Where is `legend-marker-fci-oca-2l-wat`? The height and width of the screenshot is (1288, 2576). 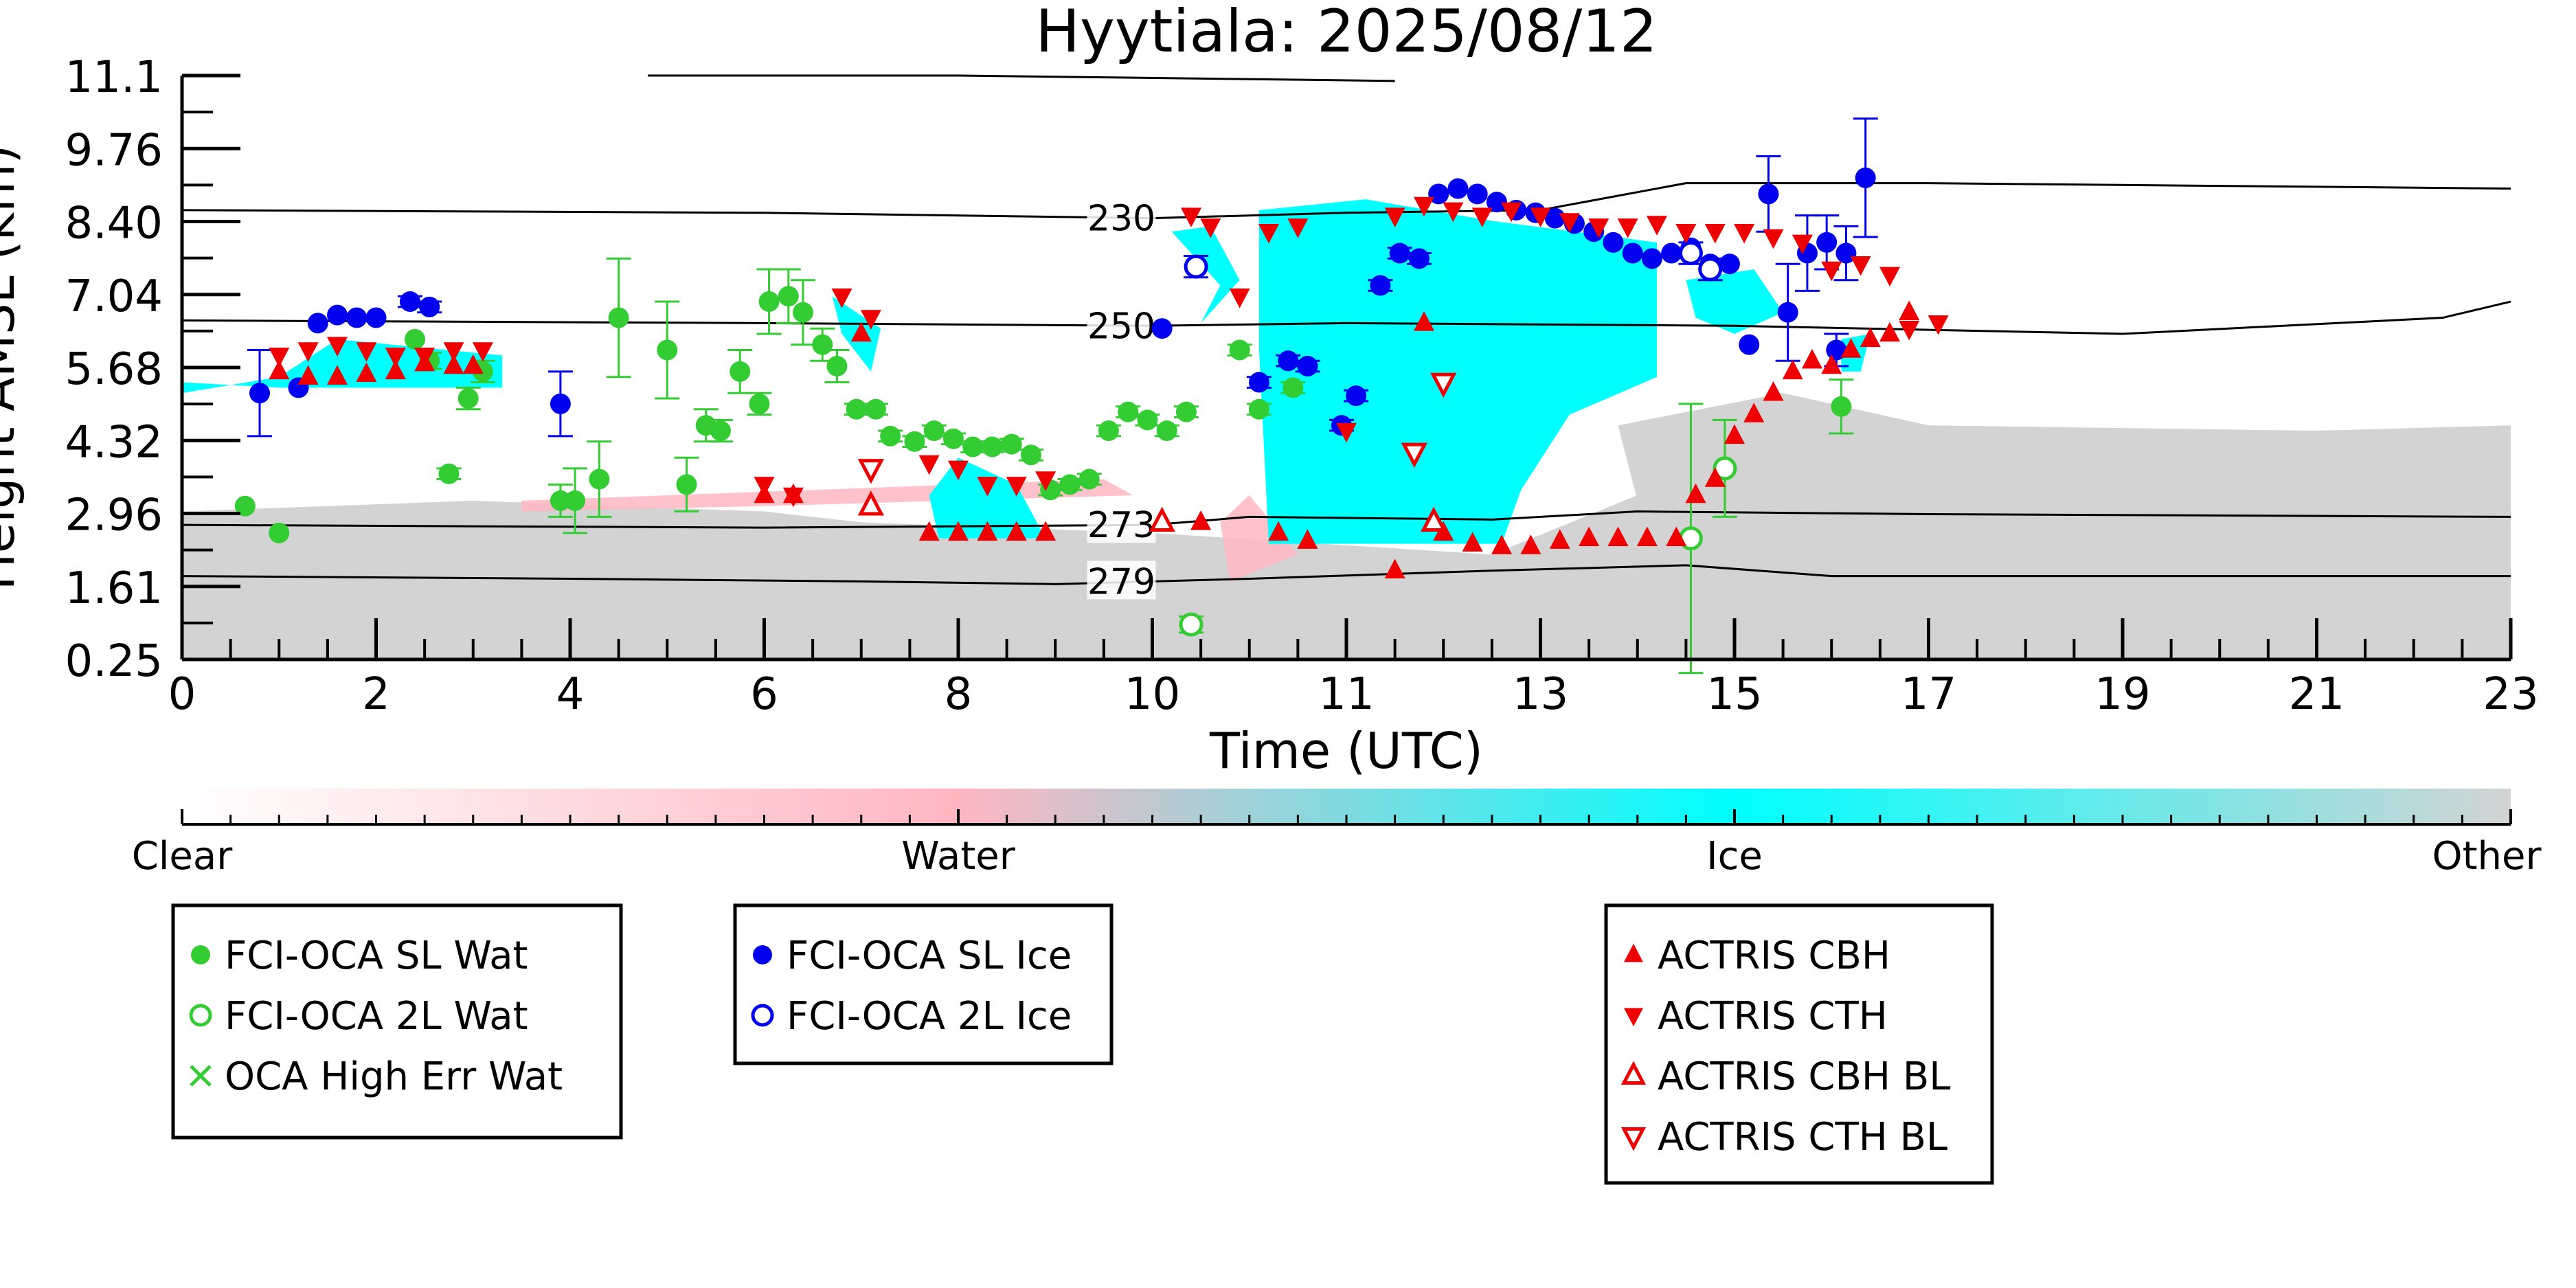 legend-marker-fci-oca-2l-wat is located at coordinates (200, 1015).